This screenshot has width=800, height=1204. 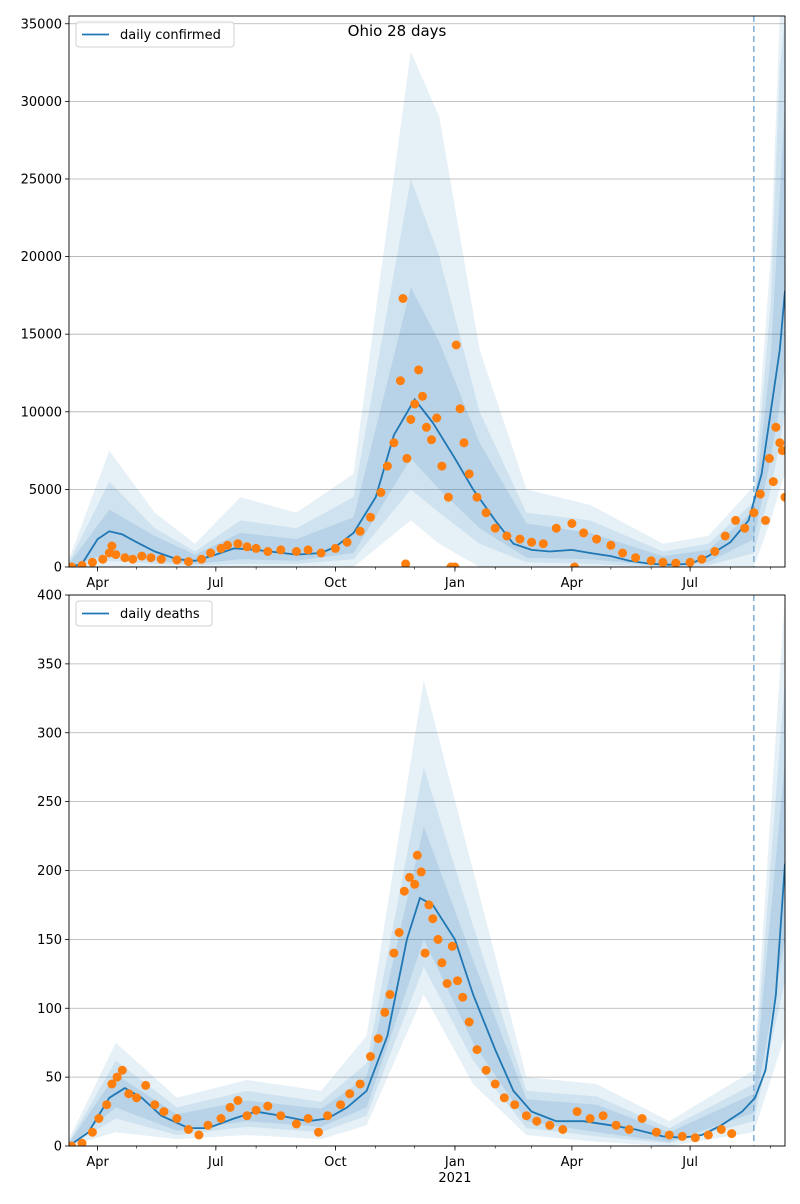 I want to click on y-tick-label: 200, so click(x=49, y=871).